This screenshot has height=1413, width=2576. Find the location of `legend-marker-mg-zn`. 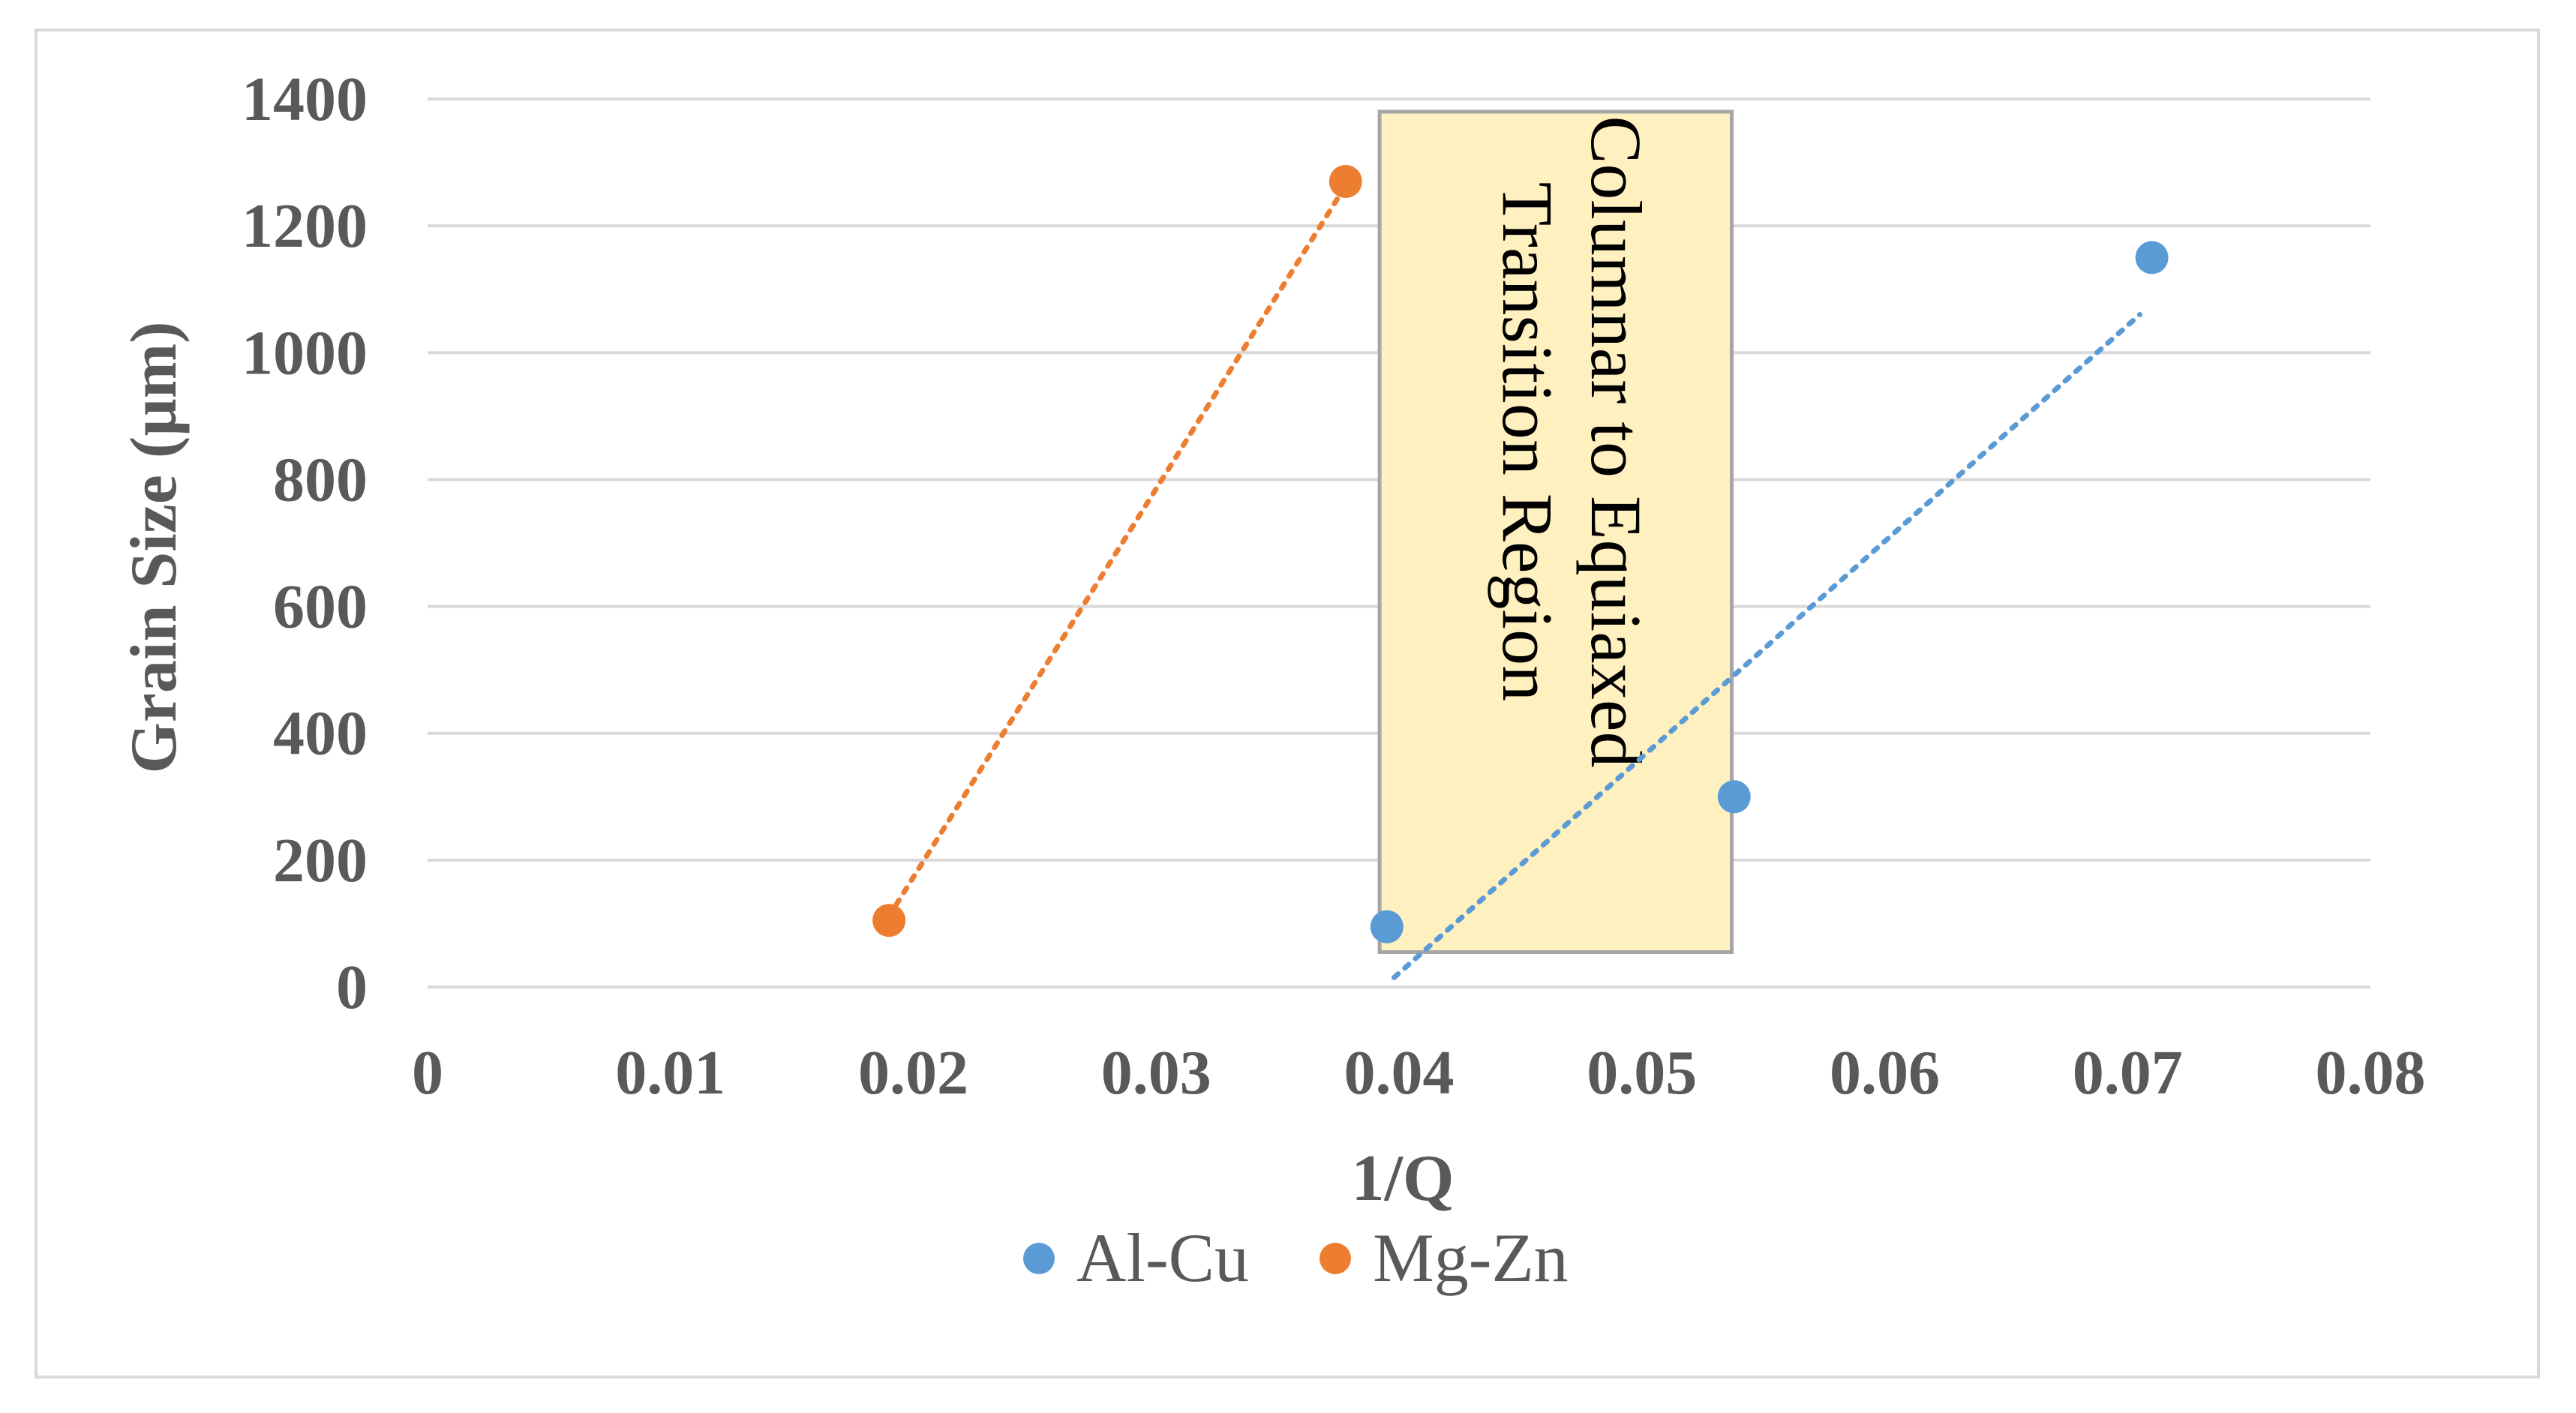

legend-marker-mg-zn is located at coordinates (1335, 1258).